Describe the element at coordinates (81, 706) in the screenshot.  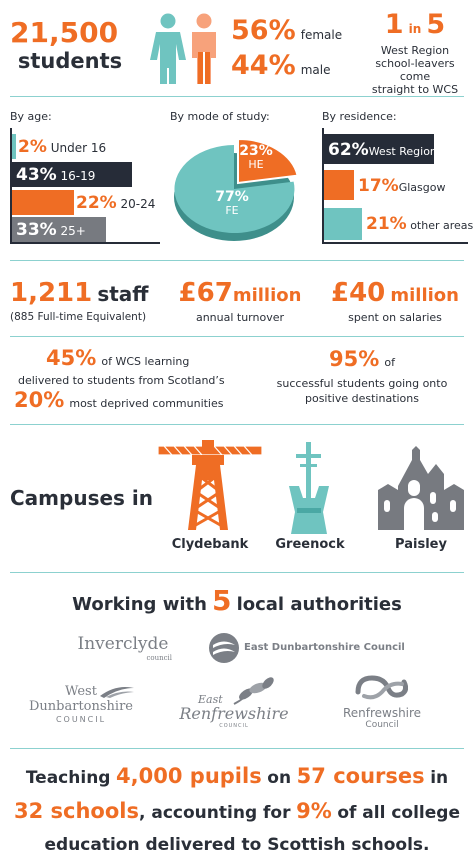
I see `west-dun-line2: Dunbartonshire` at that location.